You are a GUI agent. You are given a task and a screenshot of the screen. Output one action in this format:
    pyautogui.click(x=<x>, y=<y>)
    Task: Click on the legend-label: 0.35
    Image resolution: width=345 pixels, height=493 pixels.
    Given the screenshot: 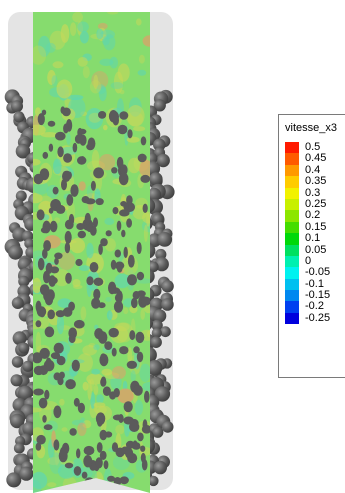 What is the action you would take?
    pyautogui.click(x=316, y=181)
    